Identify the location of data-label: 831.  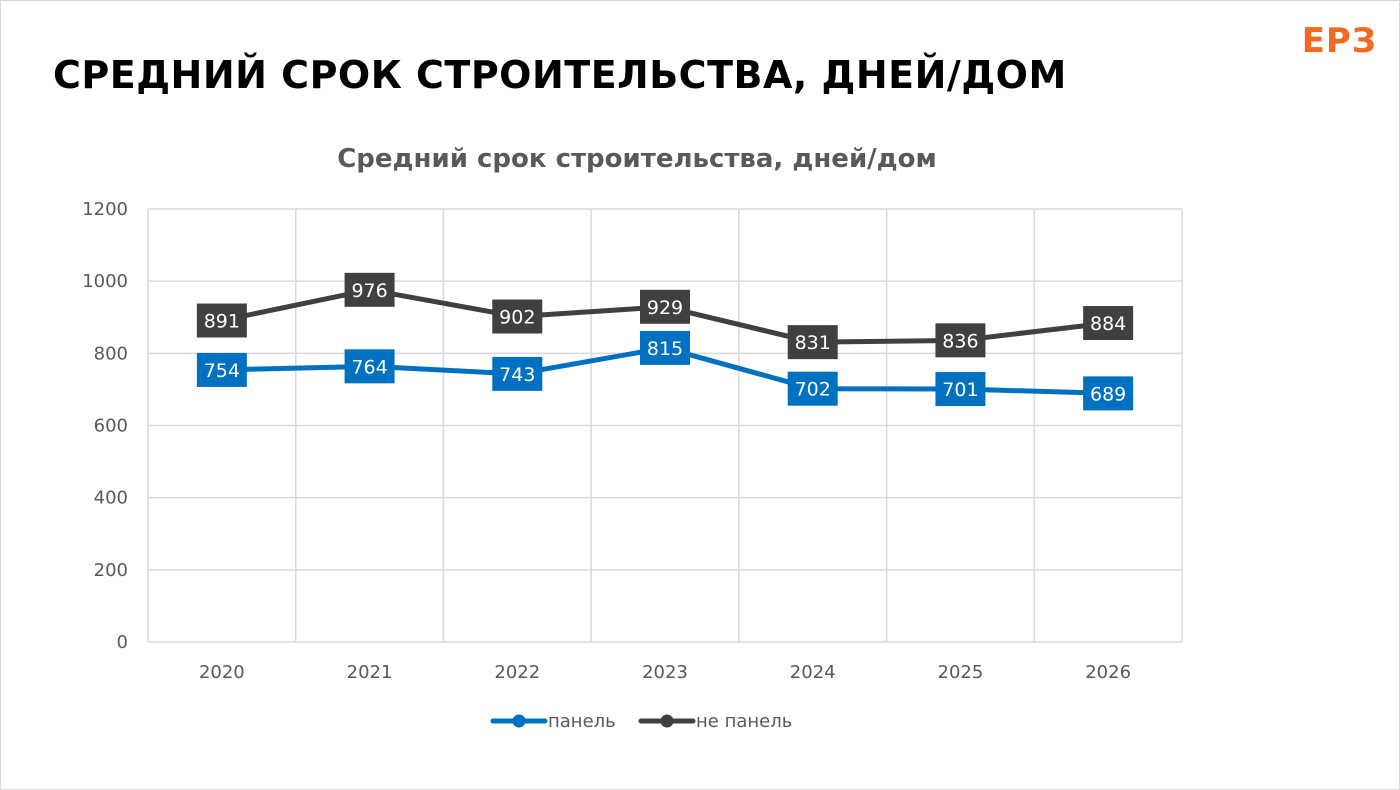
(813, 343).